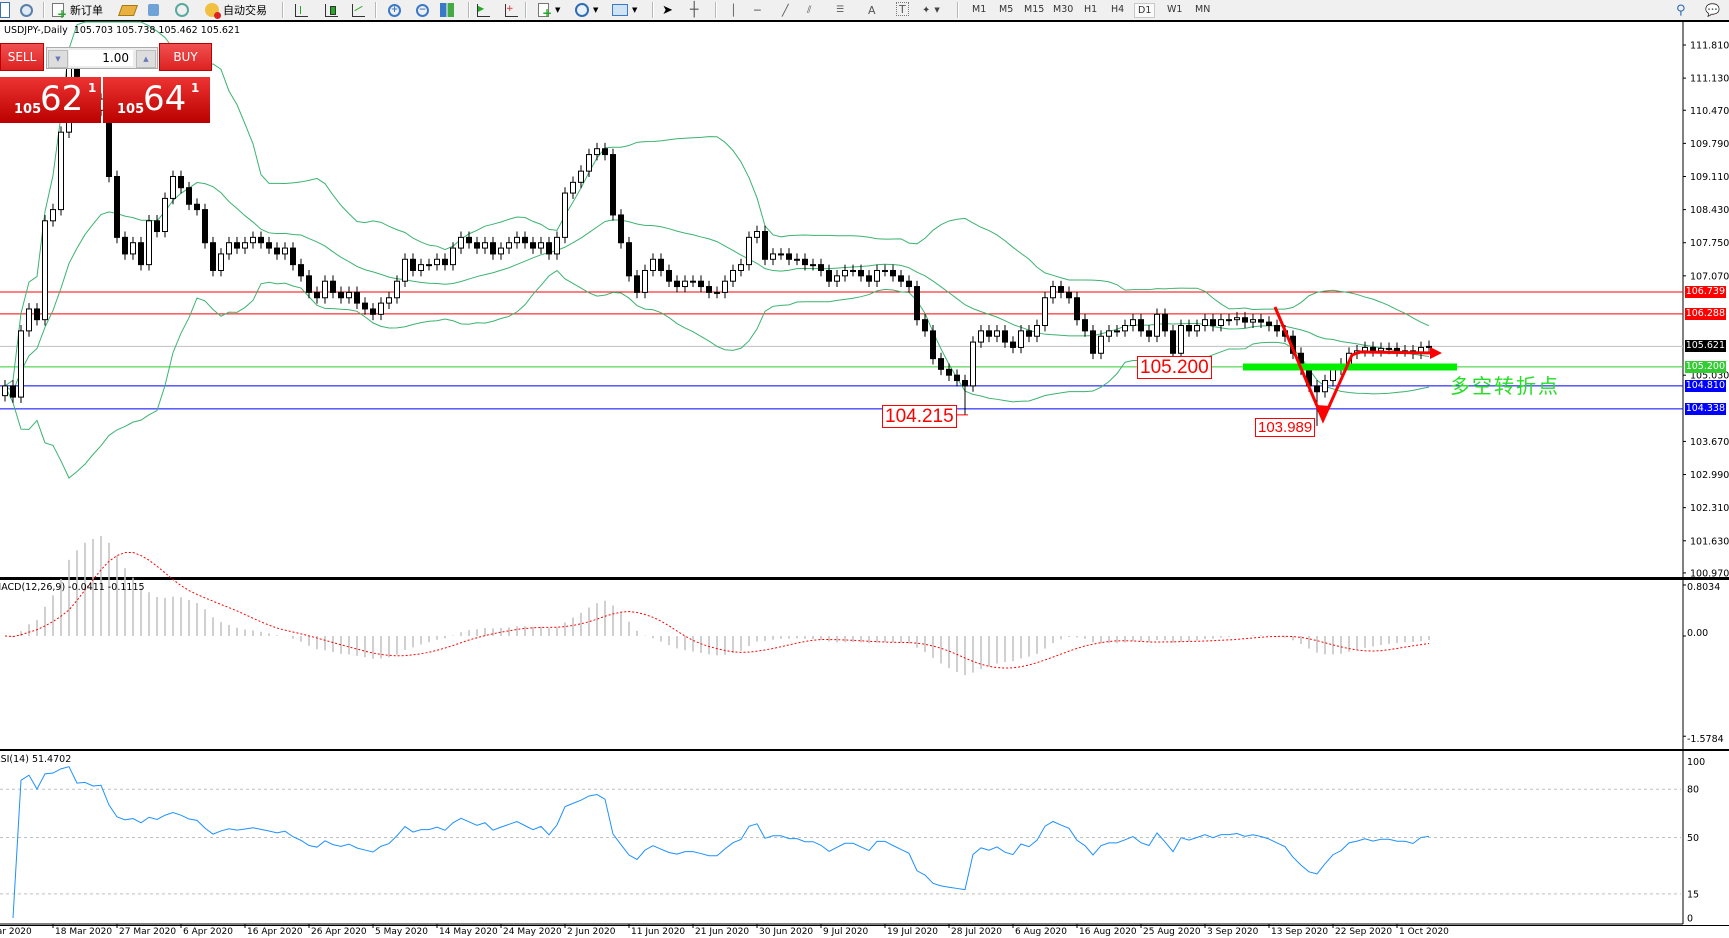  What do you see at coordinates (931, 10) in the screenshot?
I see `arrows-icon: ✦ ▼` at bounding box center [931, 10].